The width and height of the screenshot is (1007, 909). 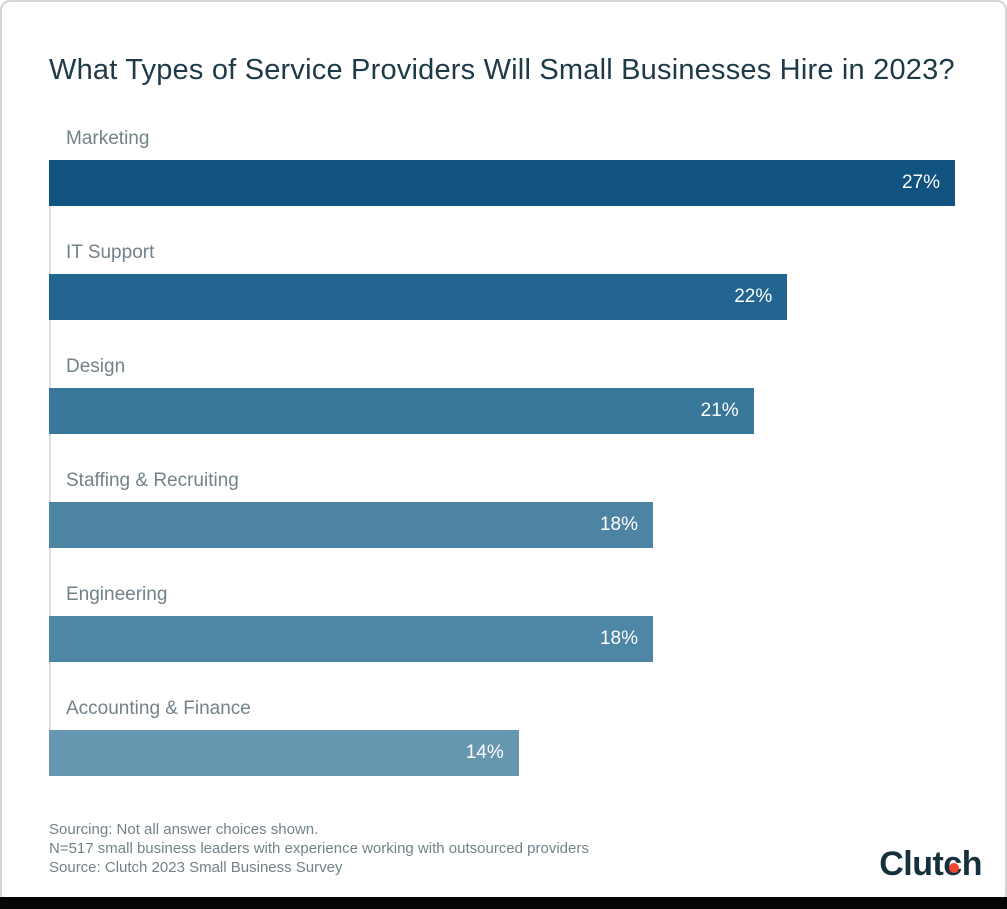 I want to click on bar-staffing-recruiting: 18%, so click(x=351, y=525).